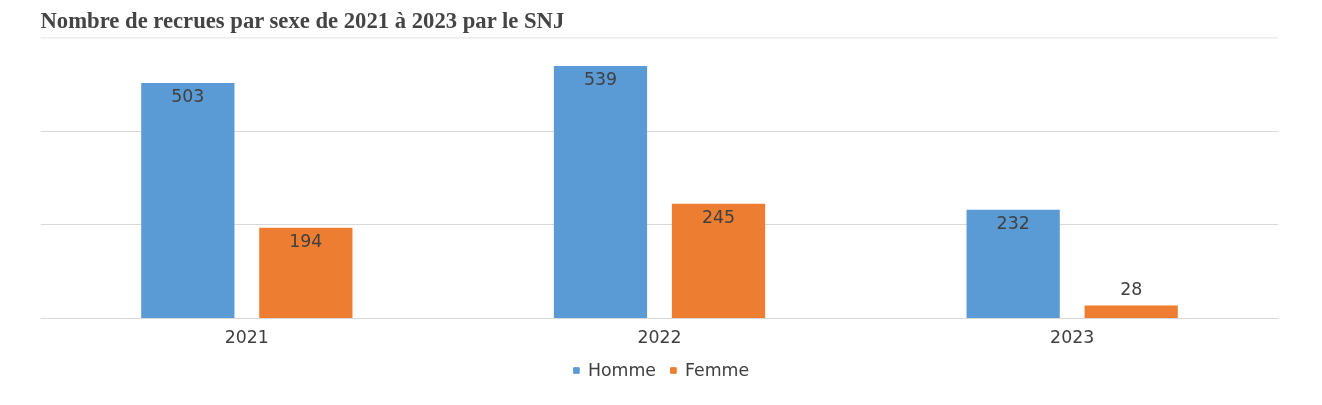 The width and height of the screenshot is (1322, 405). I want to click on data-label: 539, so click(600, 79).